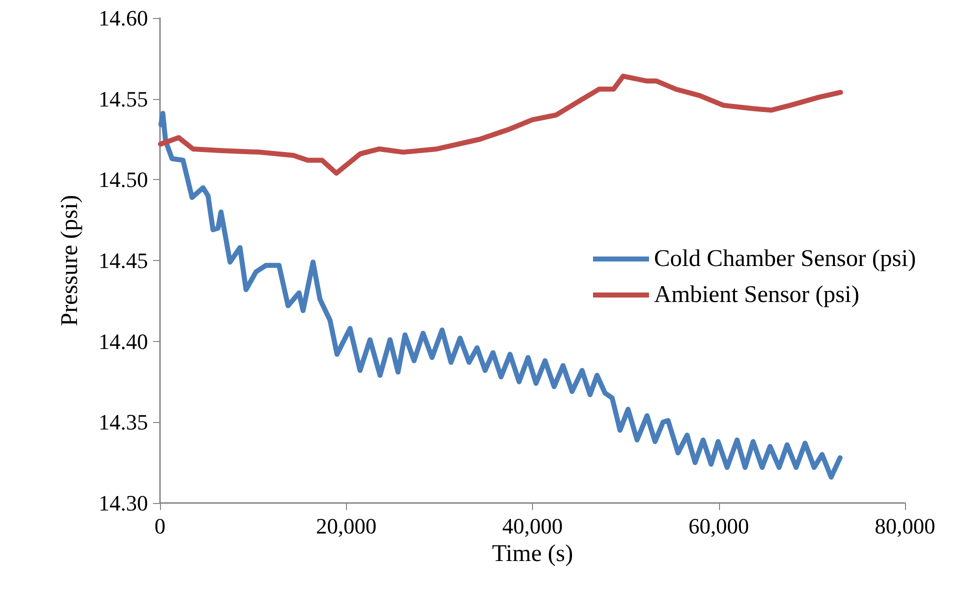  I want to click on y-tick-label: 14.60, so click(123, 18).